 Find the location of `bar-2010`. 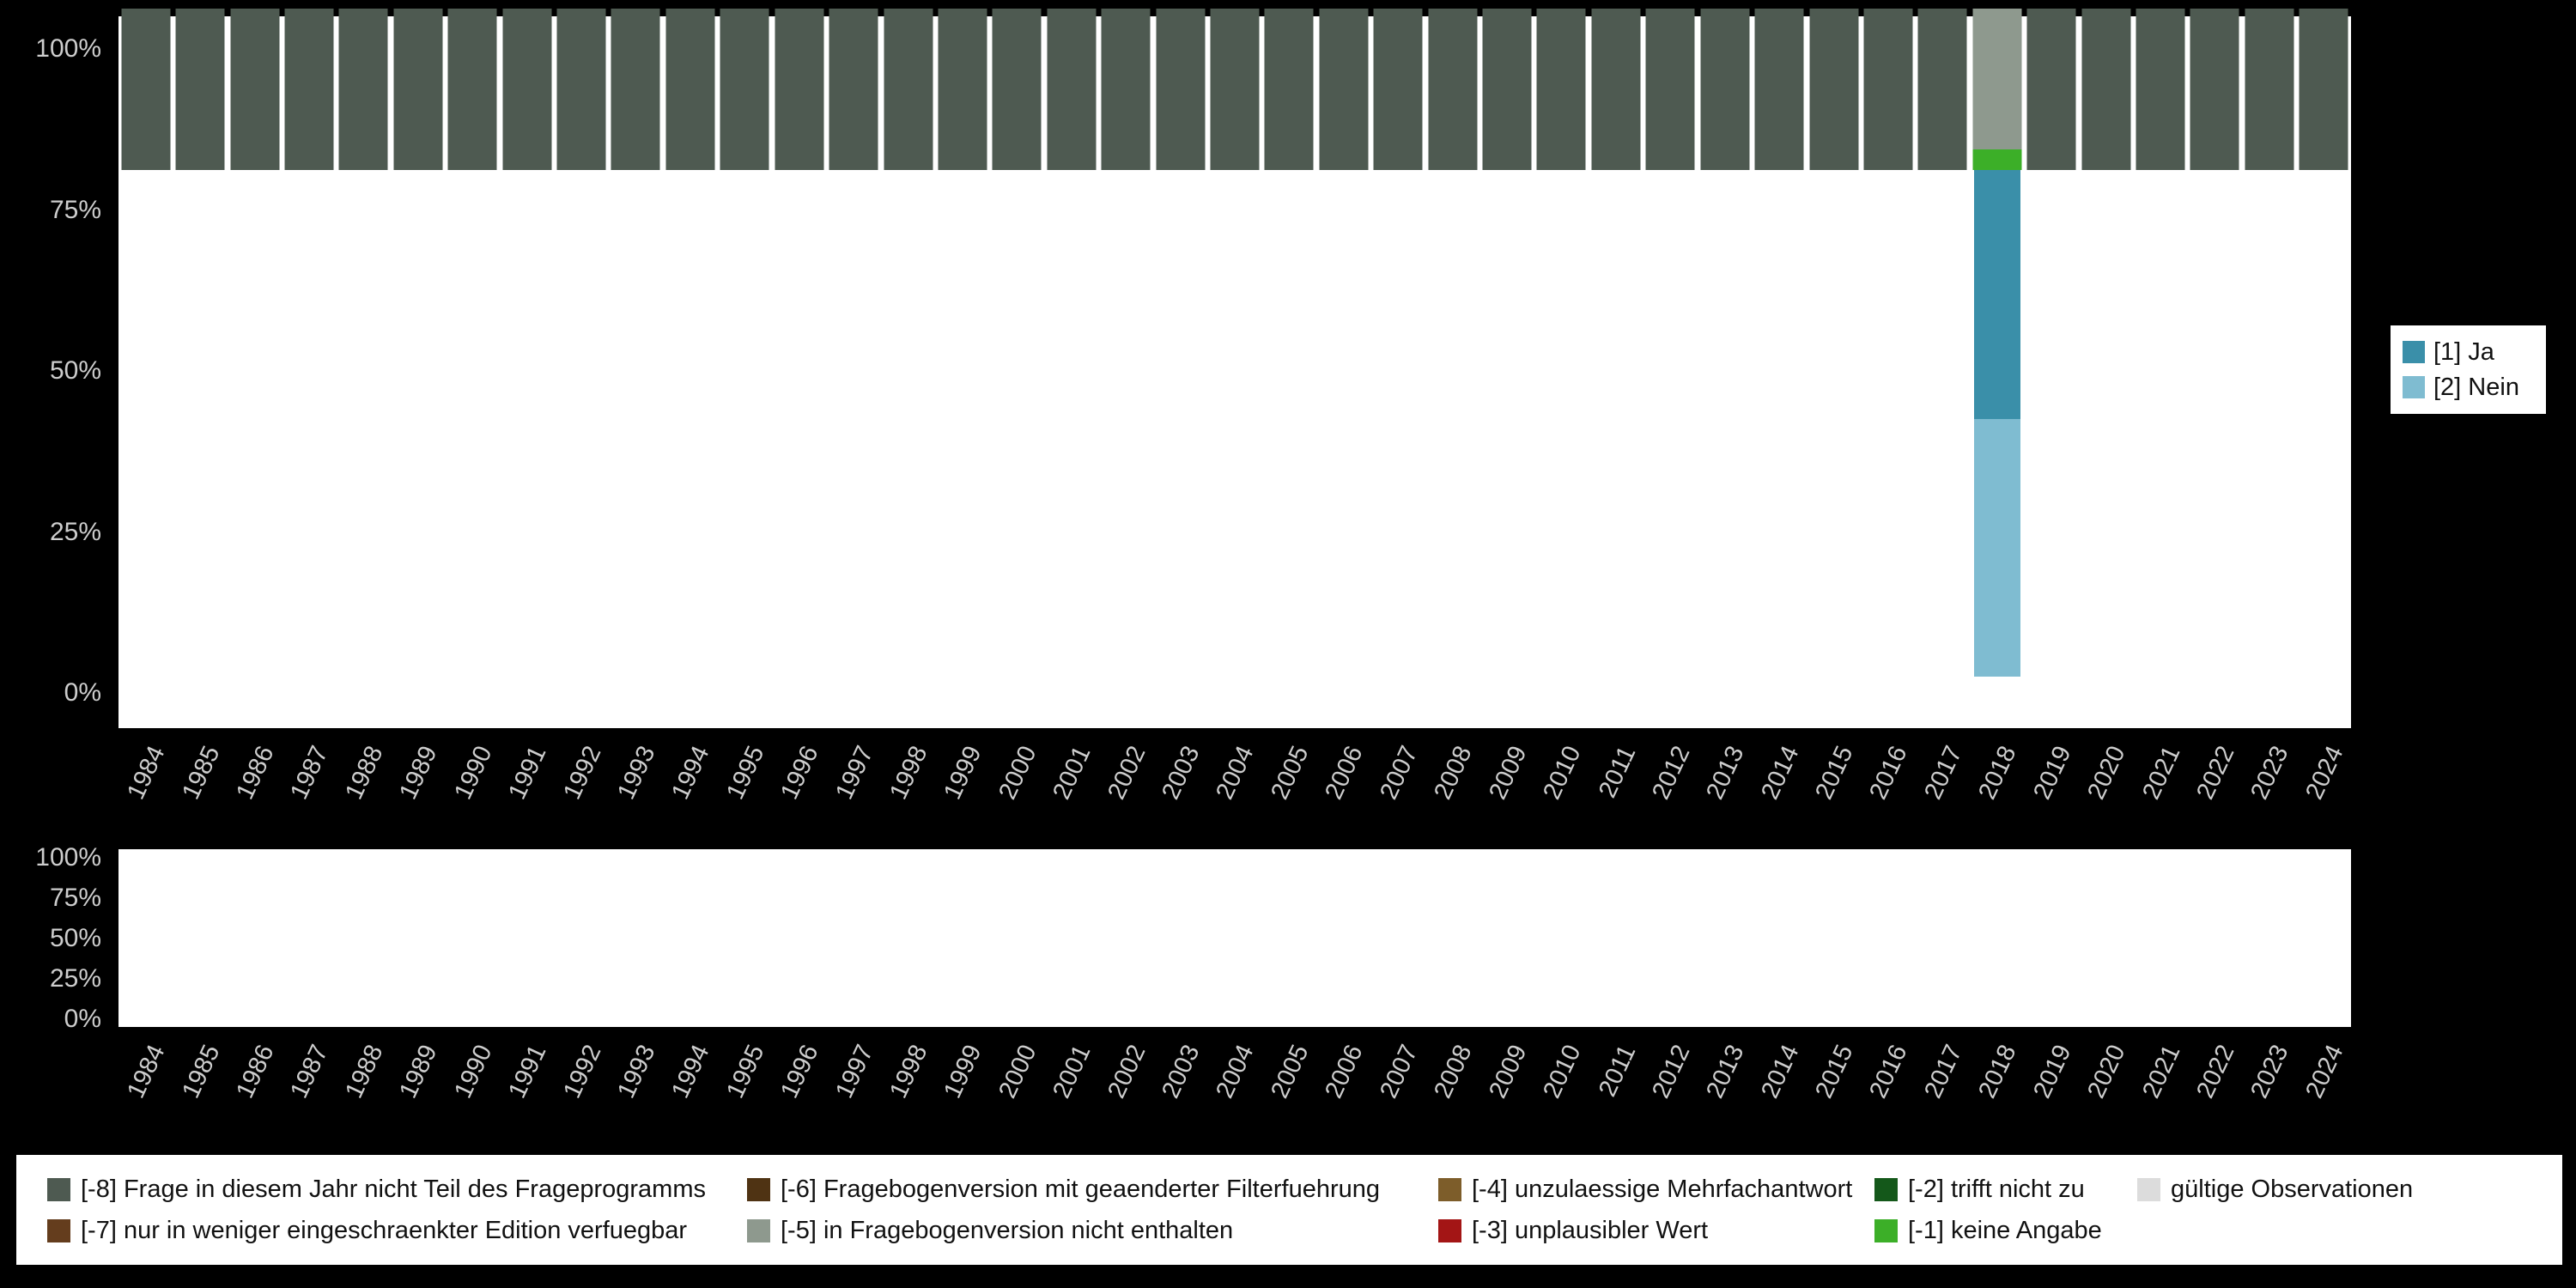

bar-2010 is located at coordinates (1561, 90).